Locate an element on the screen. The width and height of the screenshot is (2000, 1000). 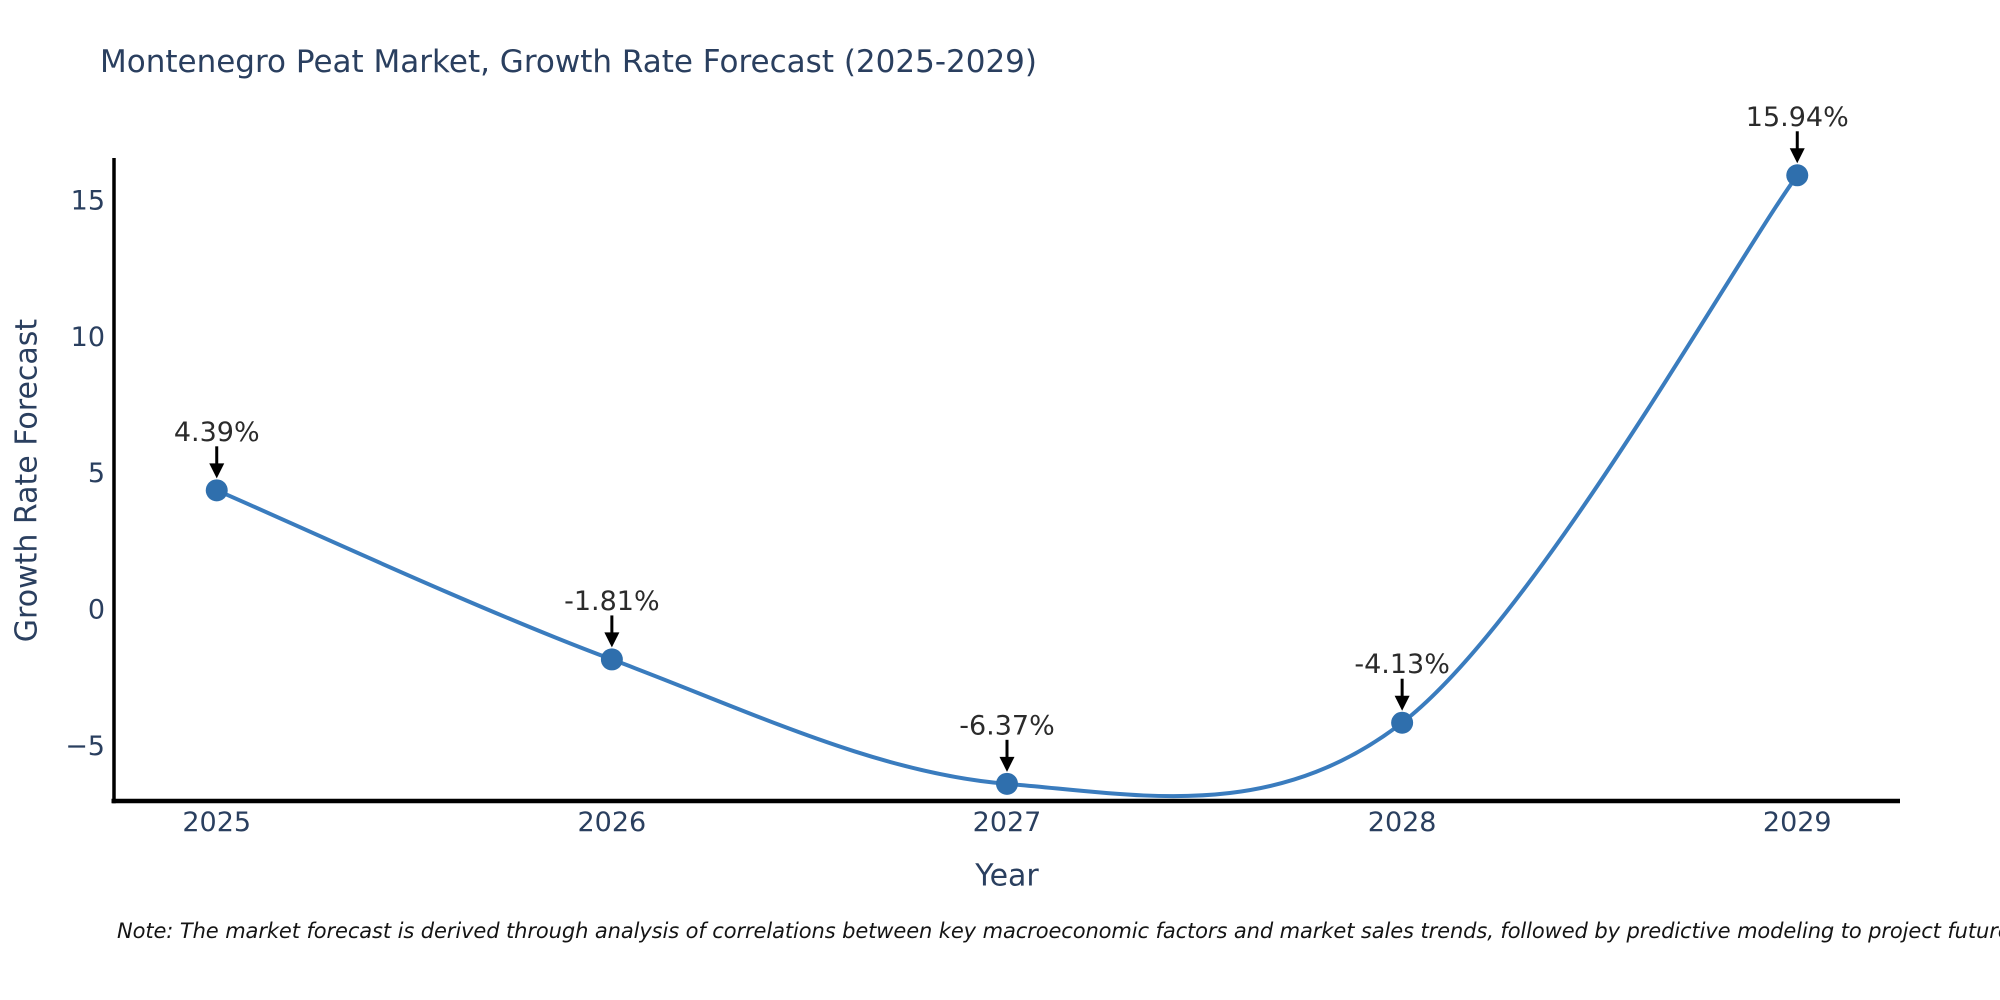
annotation-label: -4.13% is located at coordinates (1402, 664).